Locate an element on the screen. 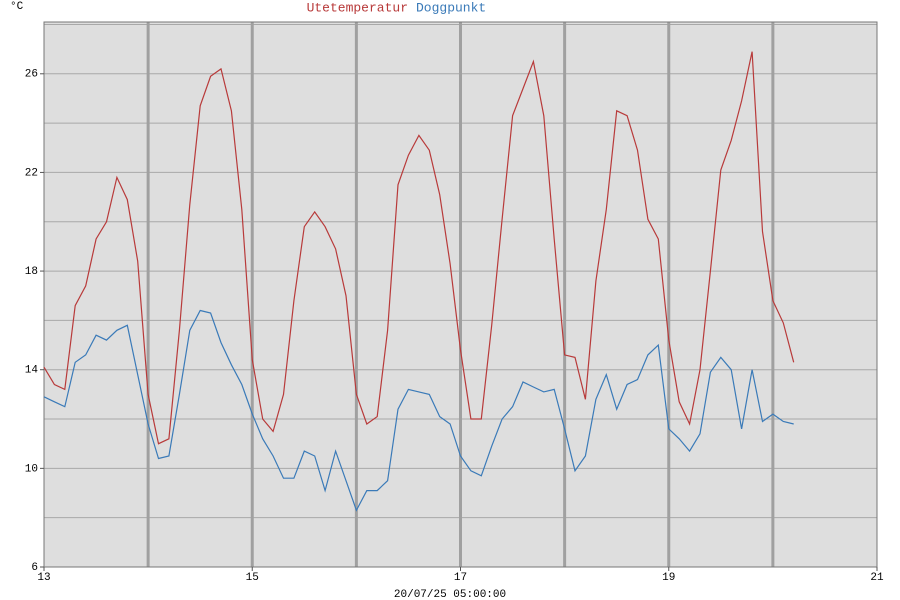  x-tick-label: 19 is located at coordinates (668, 578).